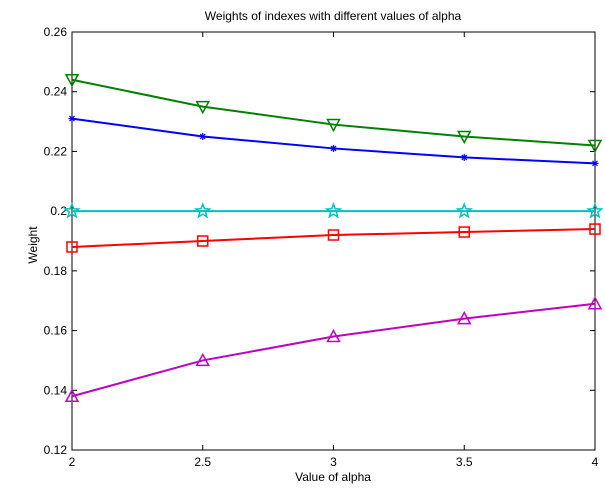 Image resolution: width=605 pixels, height=491 pixels. I want to click on series-star, so click(333, 210).